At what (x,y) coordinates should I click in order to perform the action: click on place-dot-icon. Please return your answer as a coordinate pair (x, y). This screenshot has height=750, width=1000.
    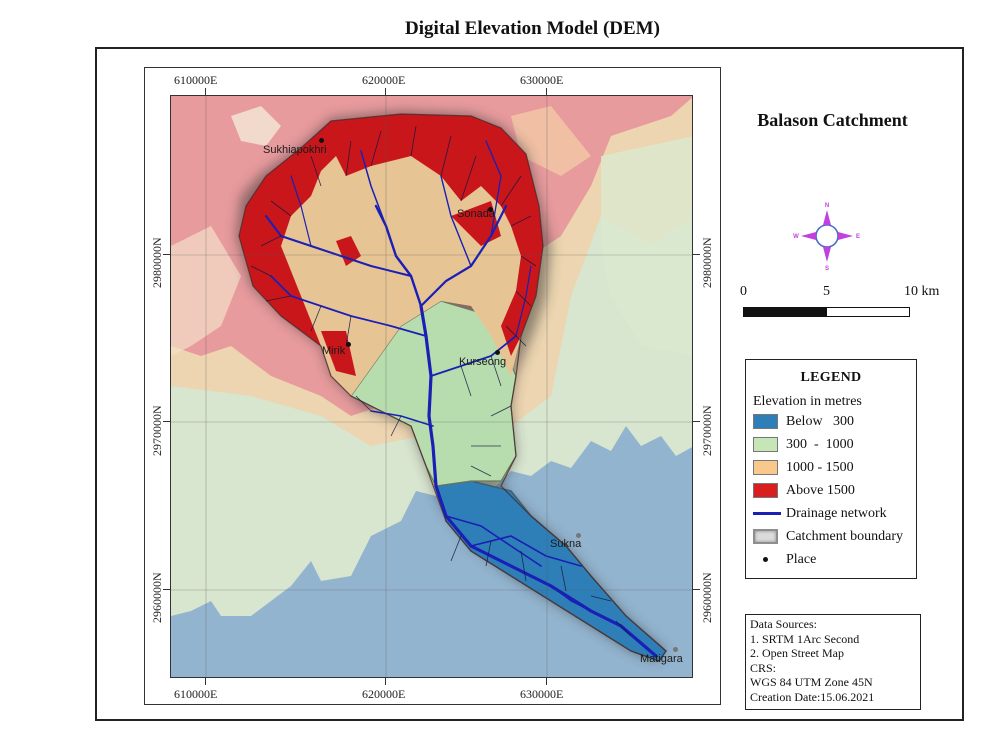
    Looking at the image, I should click on (765, 559).